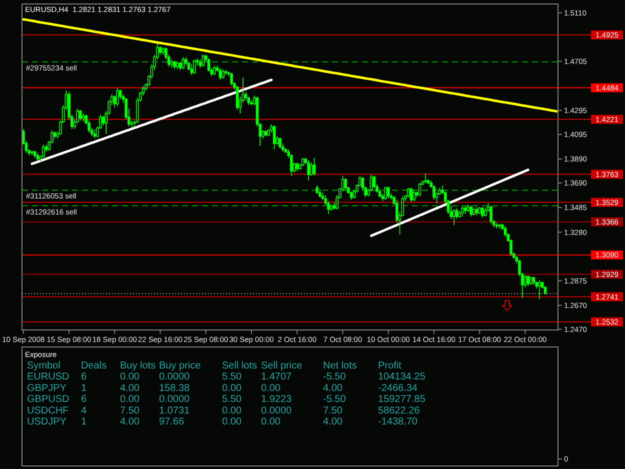  Describe the element at coordinates (46, 388) in the screenshot. I see `text: GBPJPY` at that location.